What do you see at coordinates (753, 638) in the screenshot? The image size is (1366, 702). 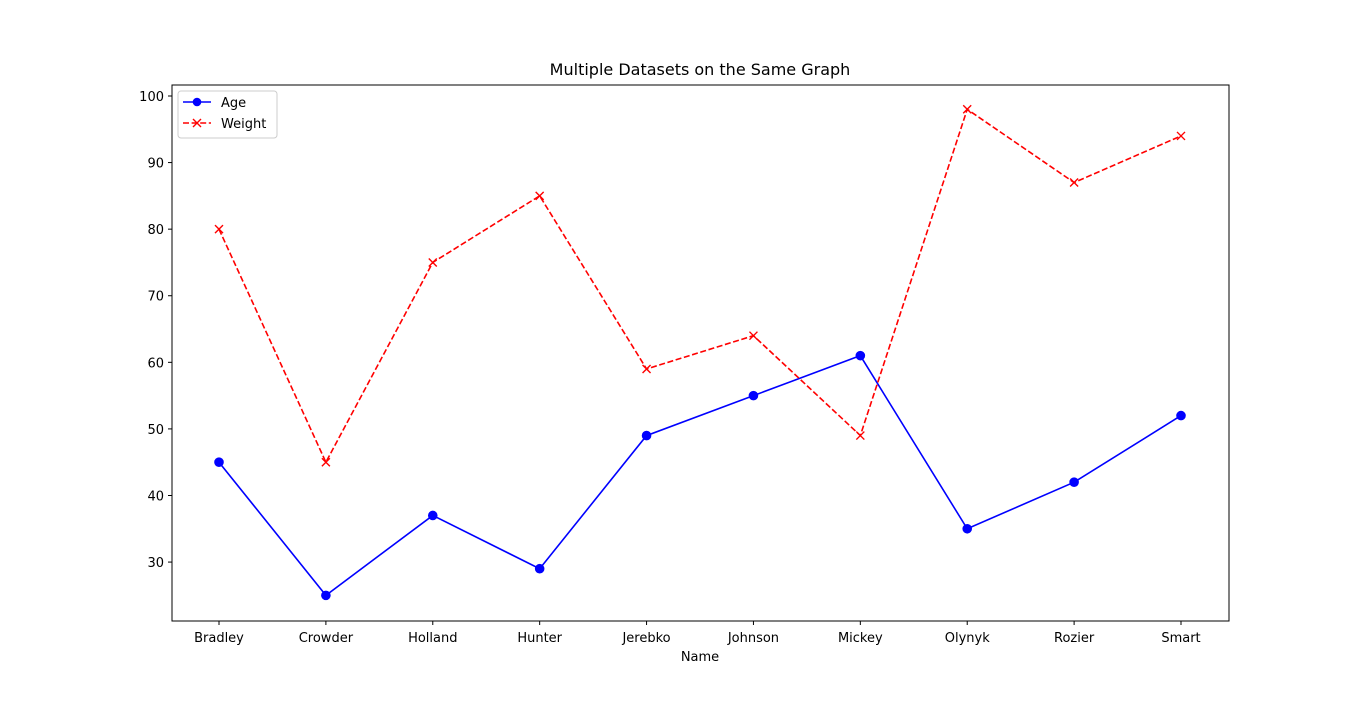 I see `x-tick-label: Johnson` at bounding box center [753, 638].